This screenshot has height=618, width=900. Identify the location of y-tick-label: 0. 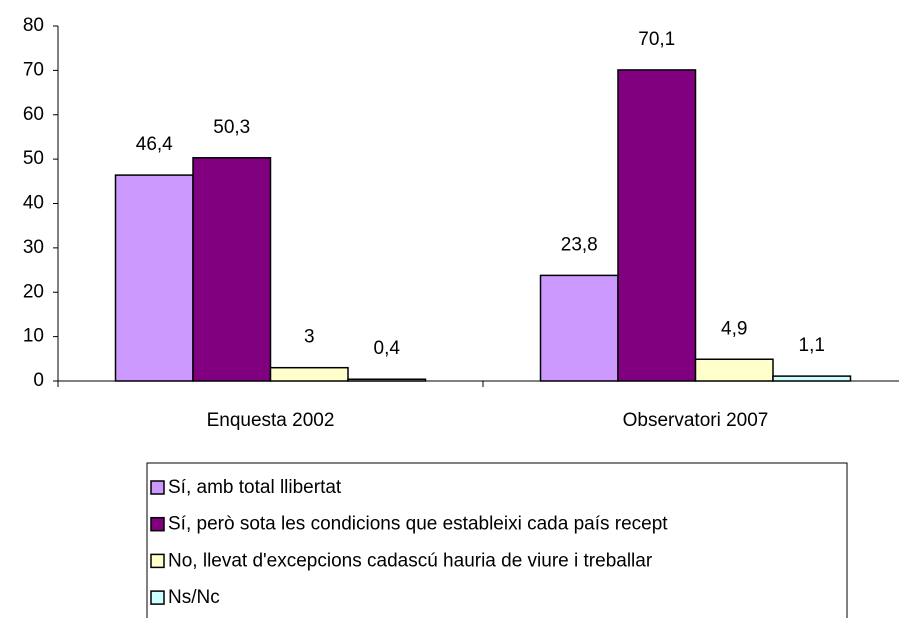
(38, 380).